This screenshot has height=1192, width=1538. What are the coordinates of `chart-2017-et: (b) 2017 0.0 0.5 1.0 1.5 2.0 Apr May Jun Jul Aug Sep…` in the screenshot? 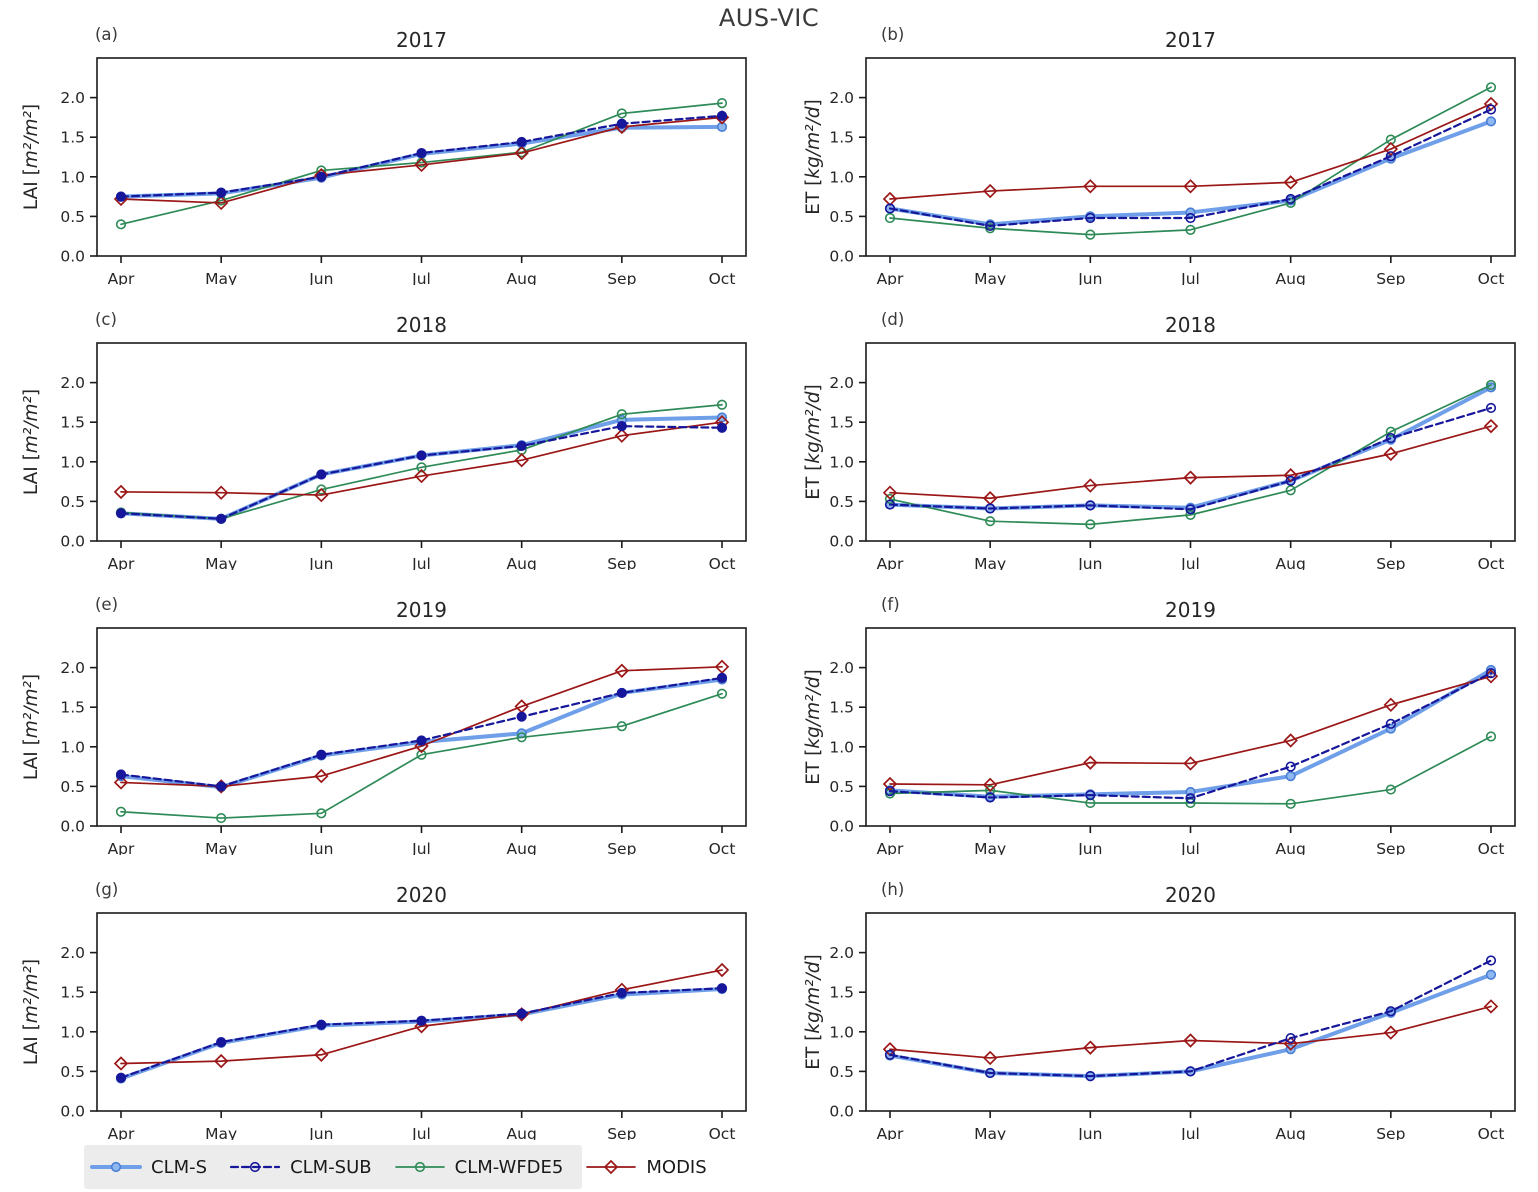 It's located at (1159, 155).